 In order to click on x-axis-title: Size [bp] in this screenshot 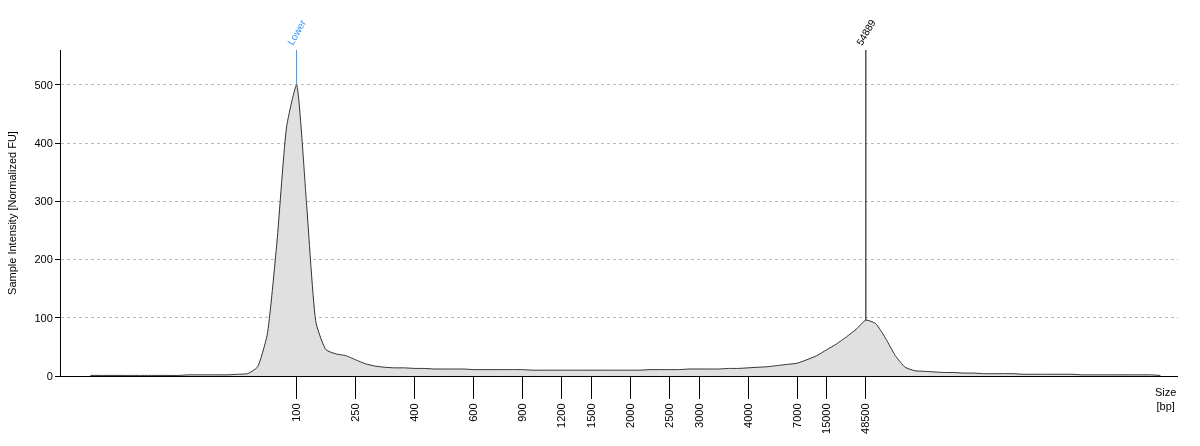, I will do `click(1166, 399)`.